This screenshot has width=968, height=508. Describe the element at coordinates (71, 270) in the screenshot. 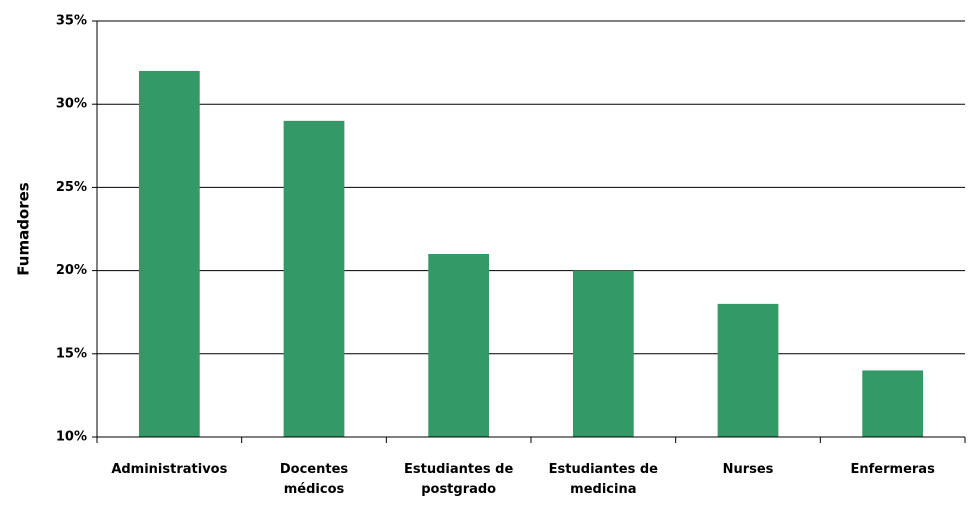

I see `y-tick-label: 20%` at that location.